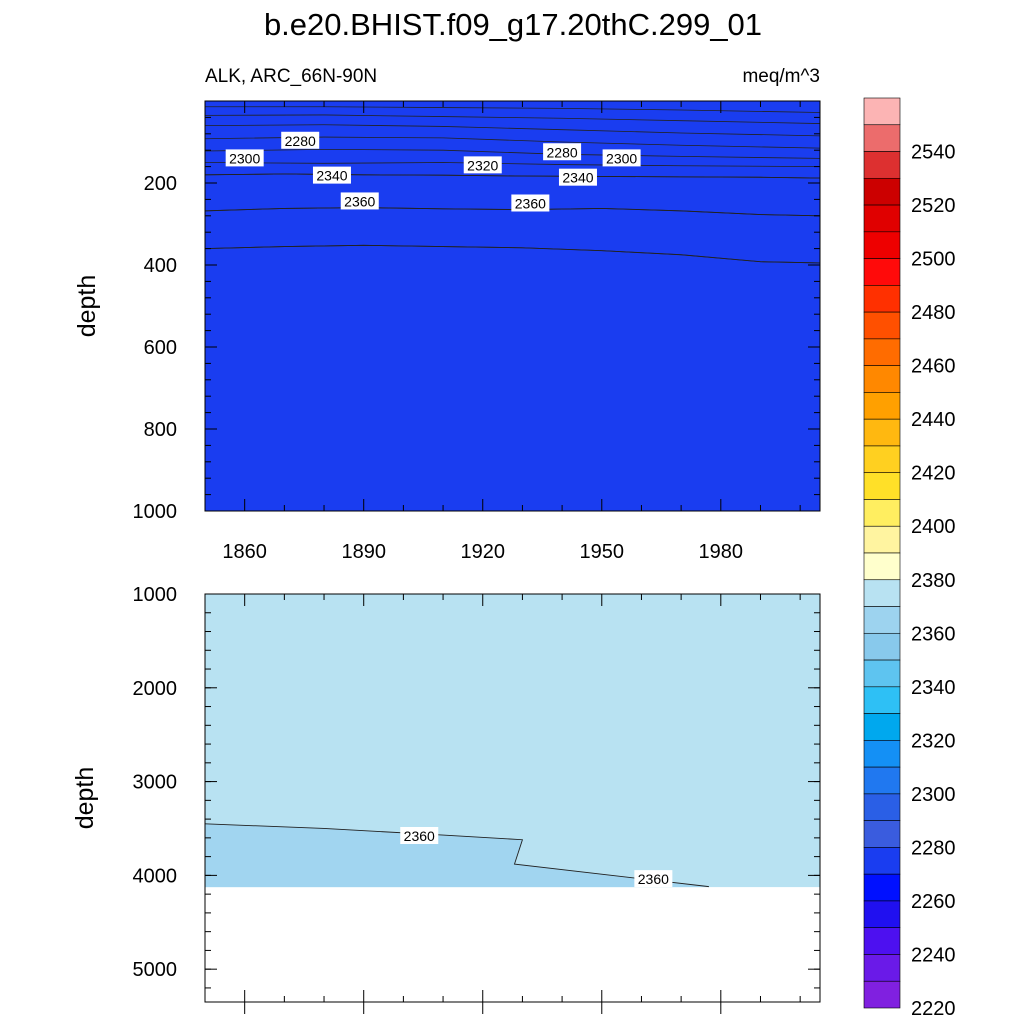 Image resolution: width=1024 pixels, height=1024 pixels. Describe the element at coordinates (513, 24) in the screenshot. I see `chart-title: b.e20.BHIST.f09_g17.20thC.299_01` at that location.